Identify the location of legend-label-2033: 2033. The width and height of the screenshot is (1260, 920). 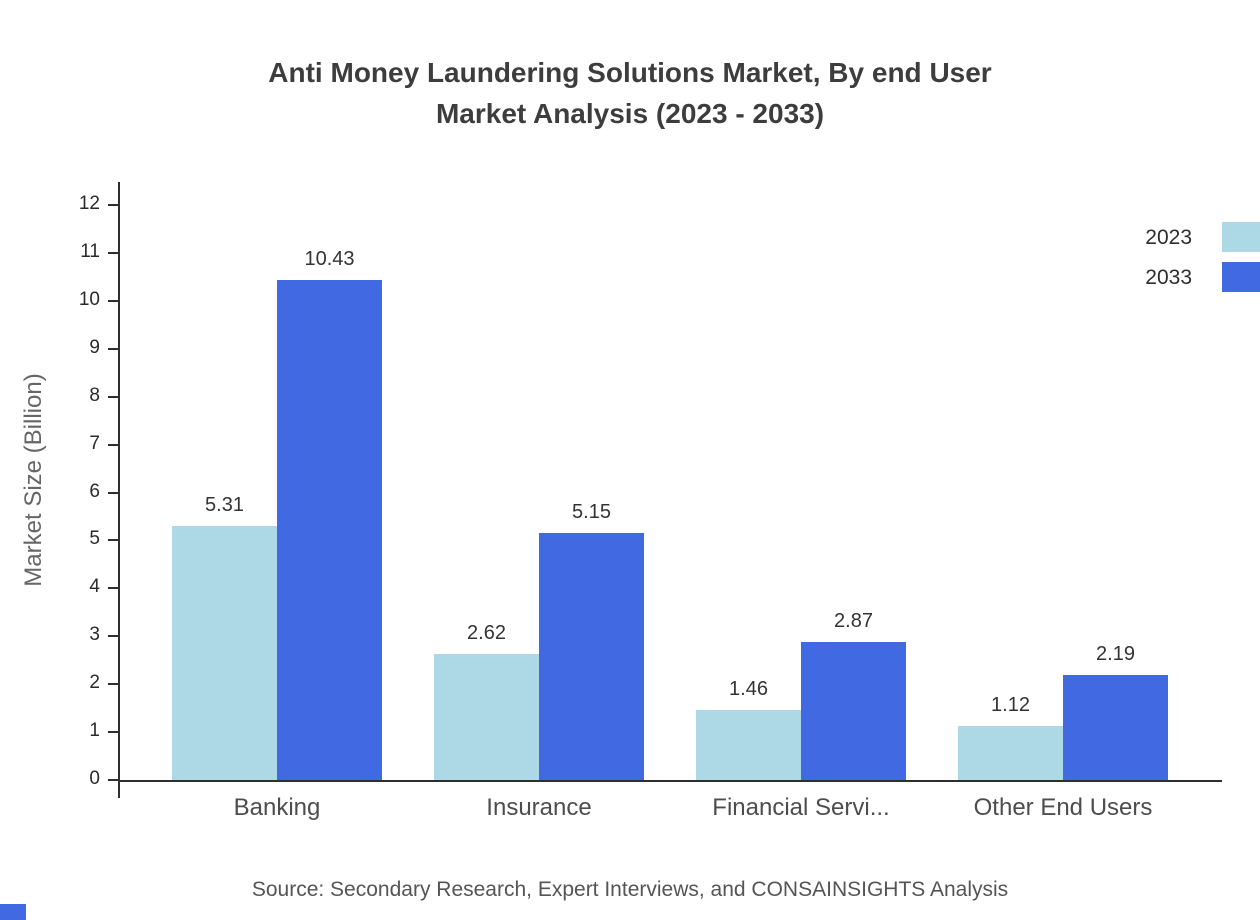
(1168, 277).